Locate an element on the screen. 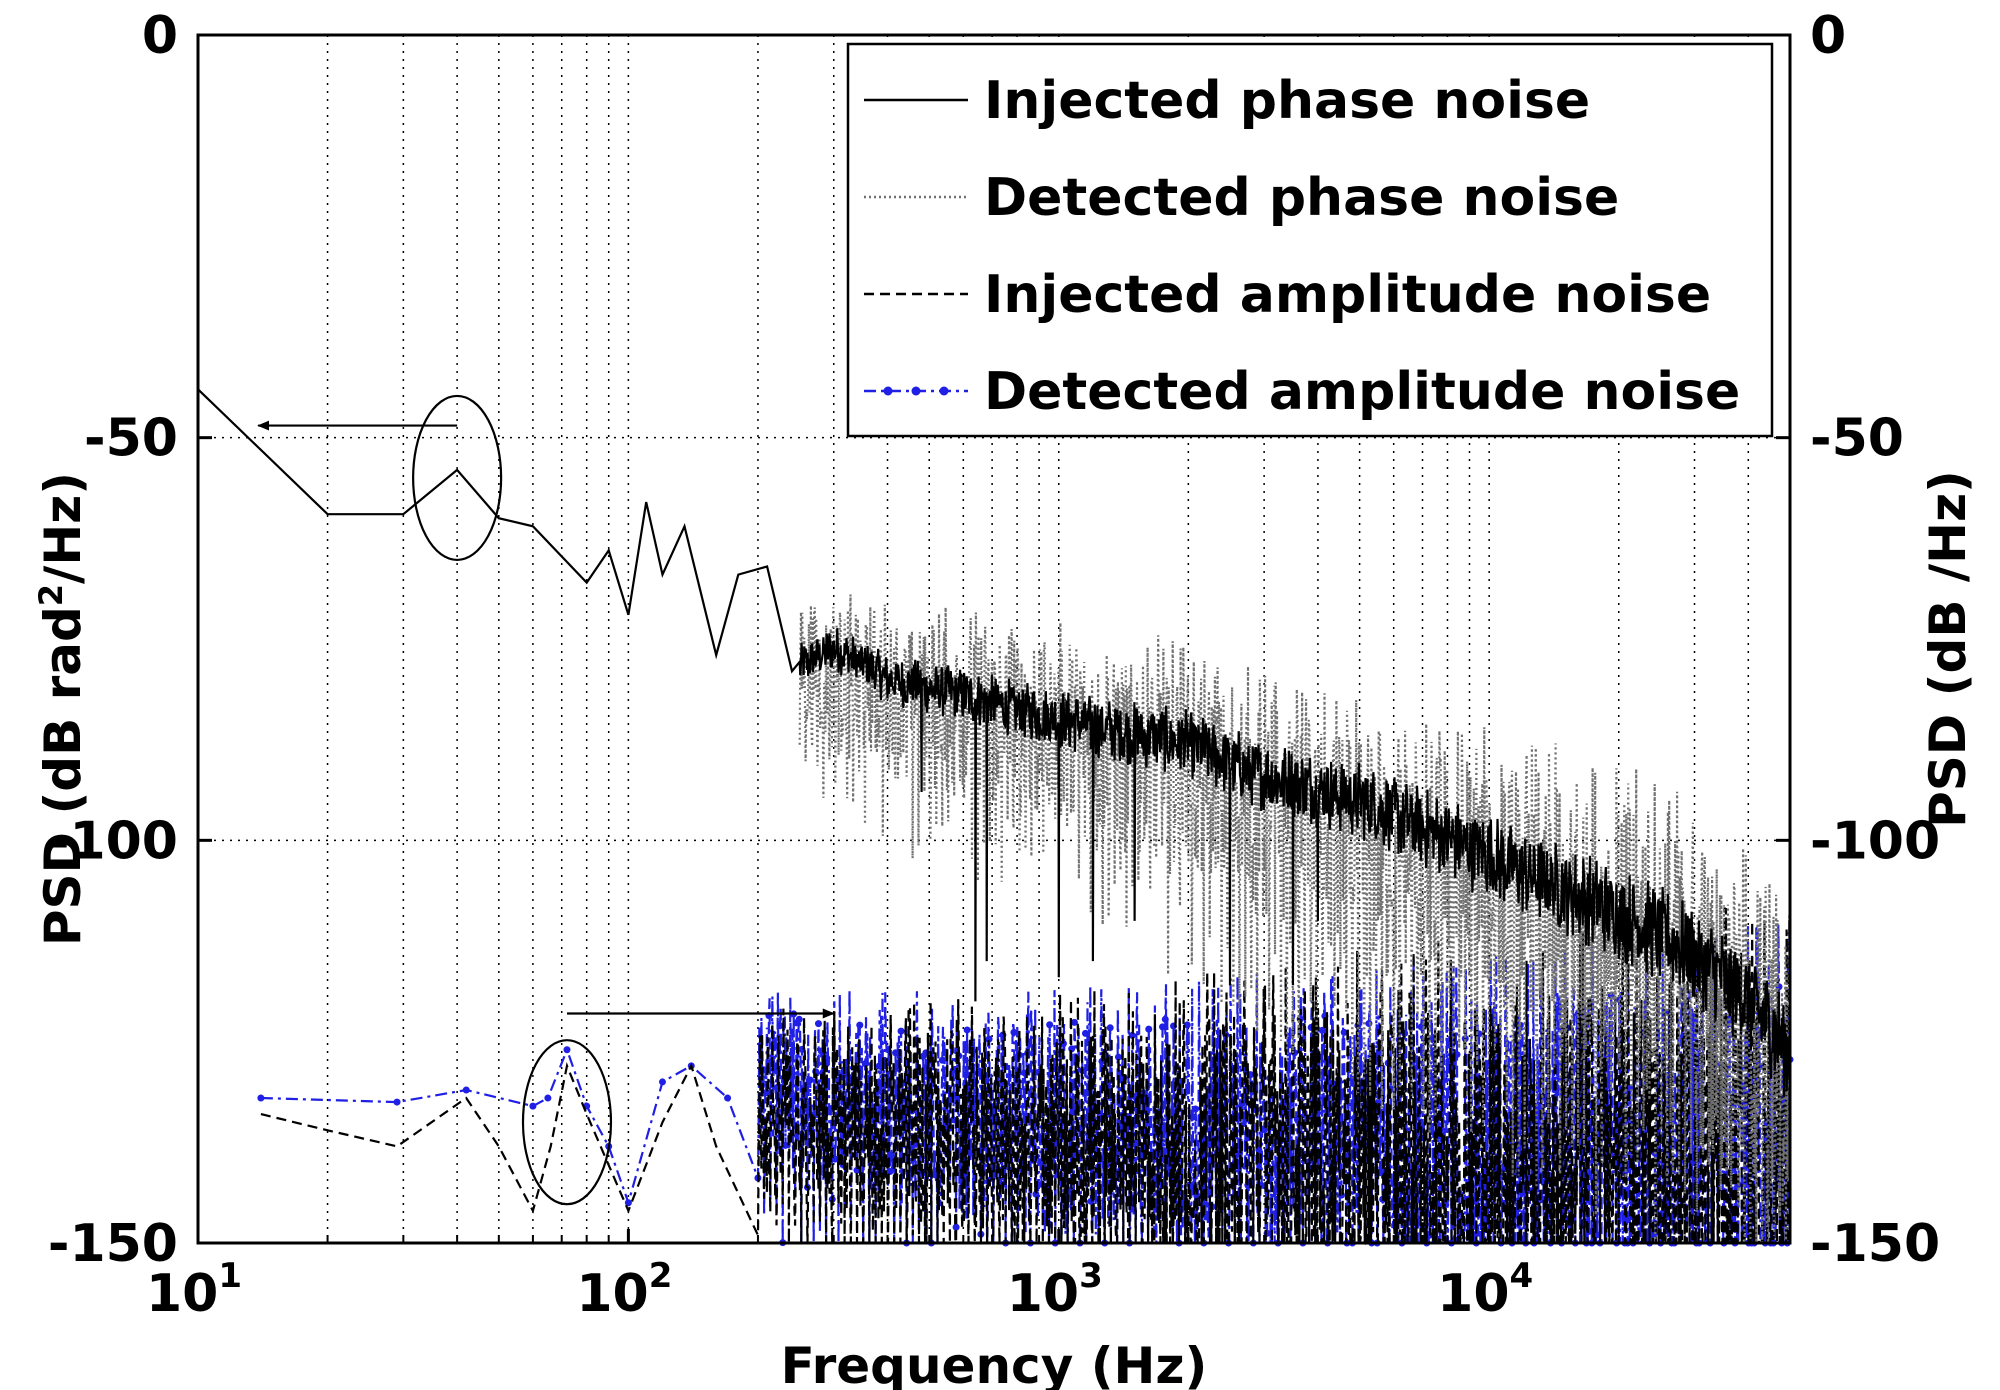  y-axis-label-left: PSD (dB rad2/Hz) is located at coordinates (62, 709).